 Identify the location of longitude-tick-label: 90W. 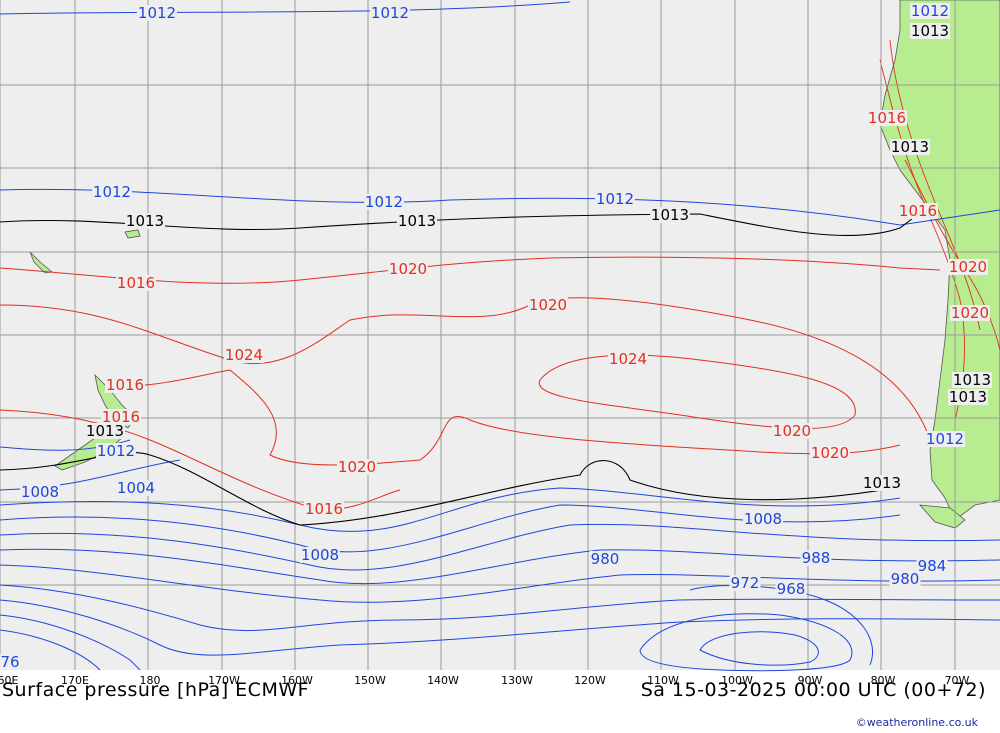
(810, 680).